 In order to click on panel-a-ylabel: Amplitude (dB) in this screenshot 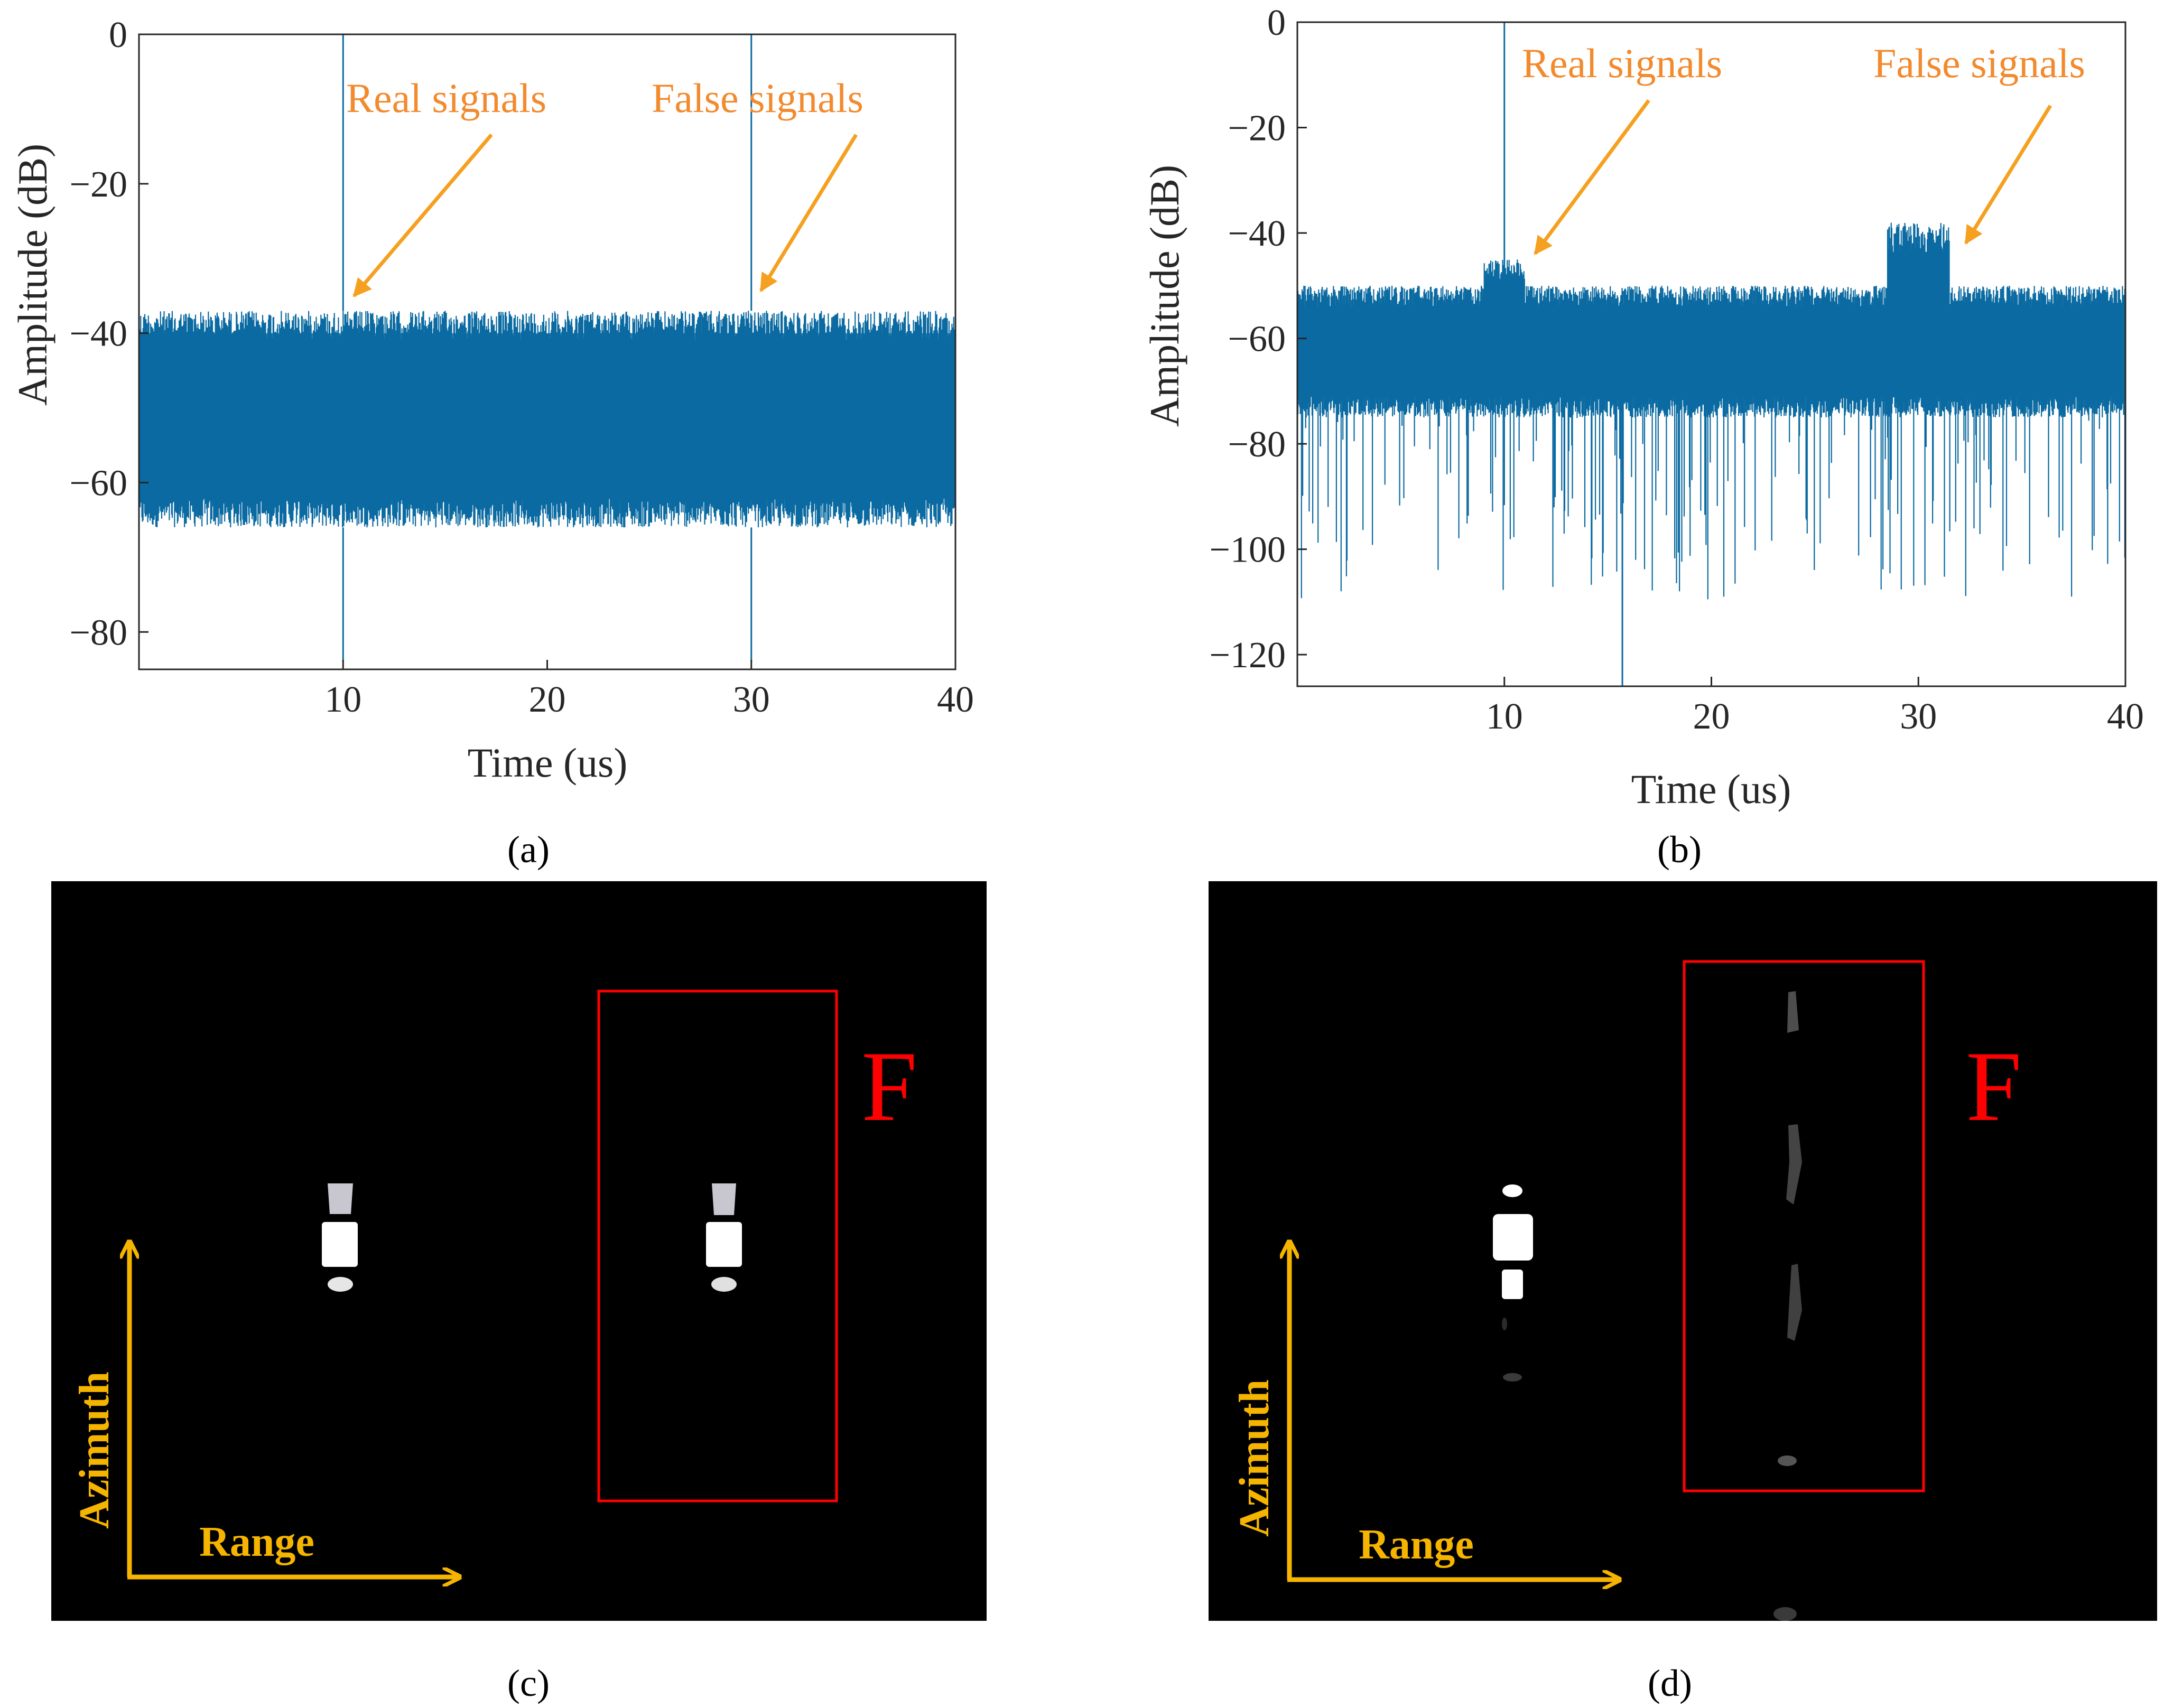, I will do `click(32, 275)`.